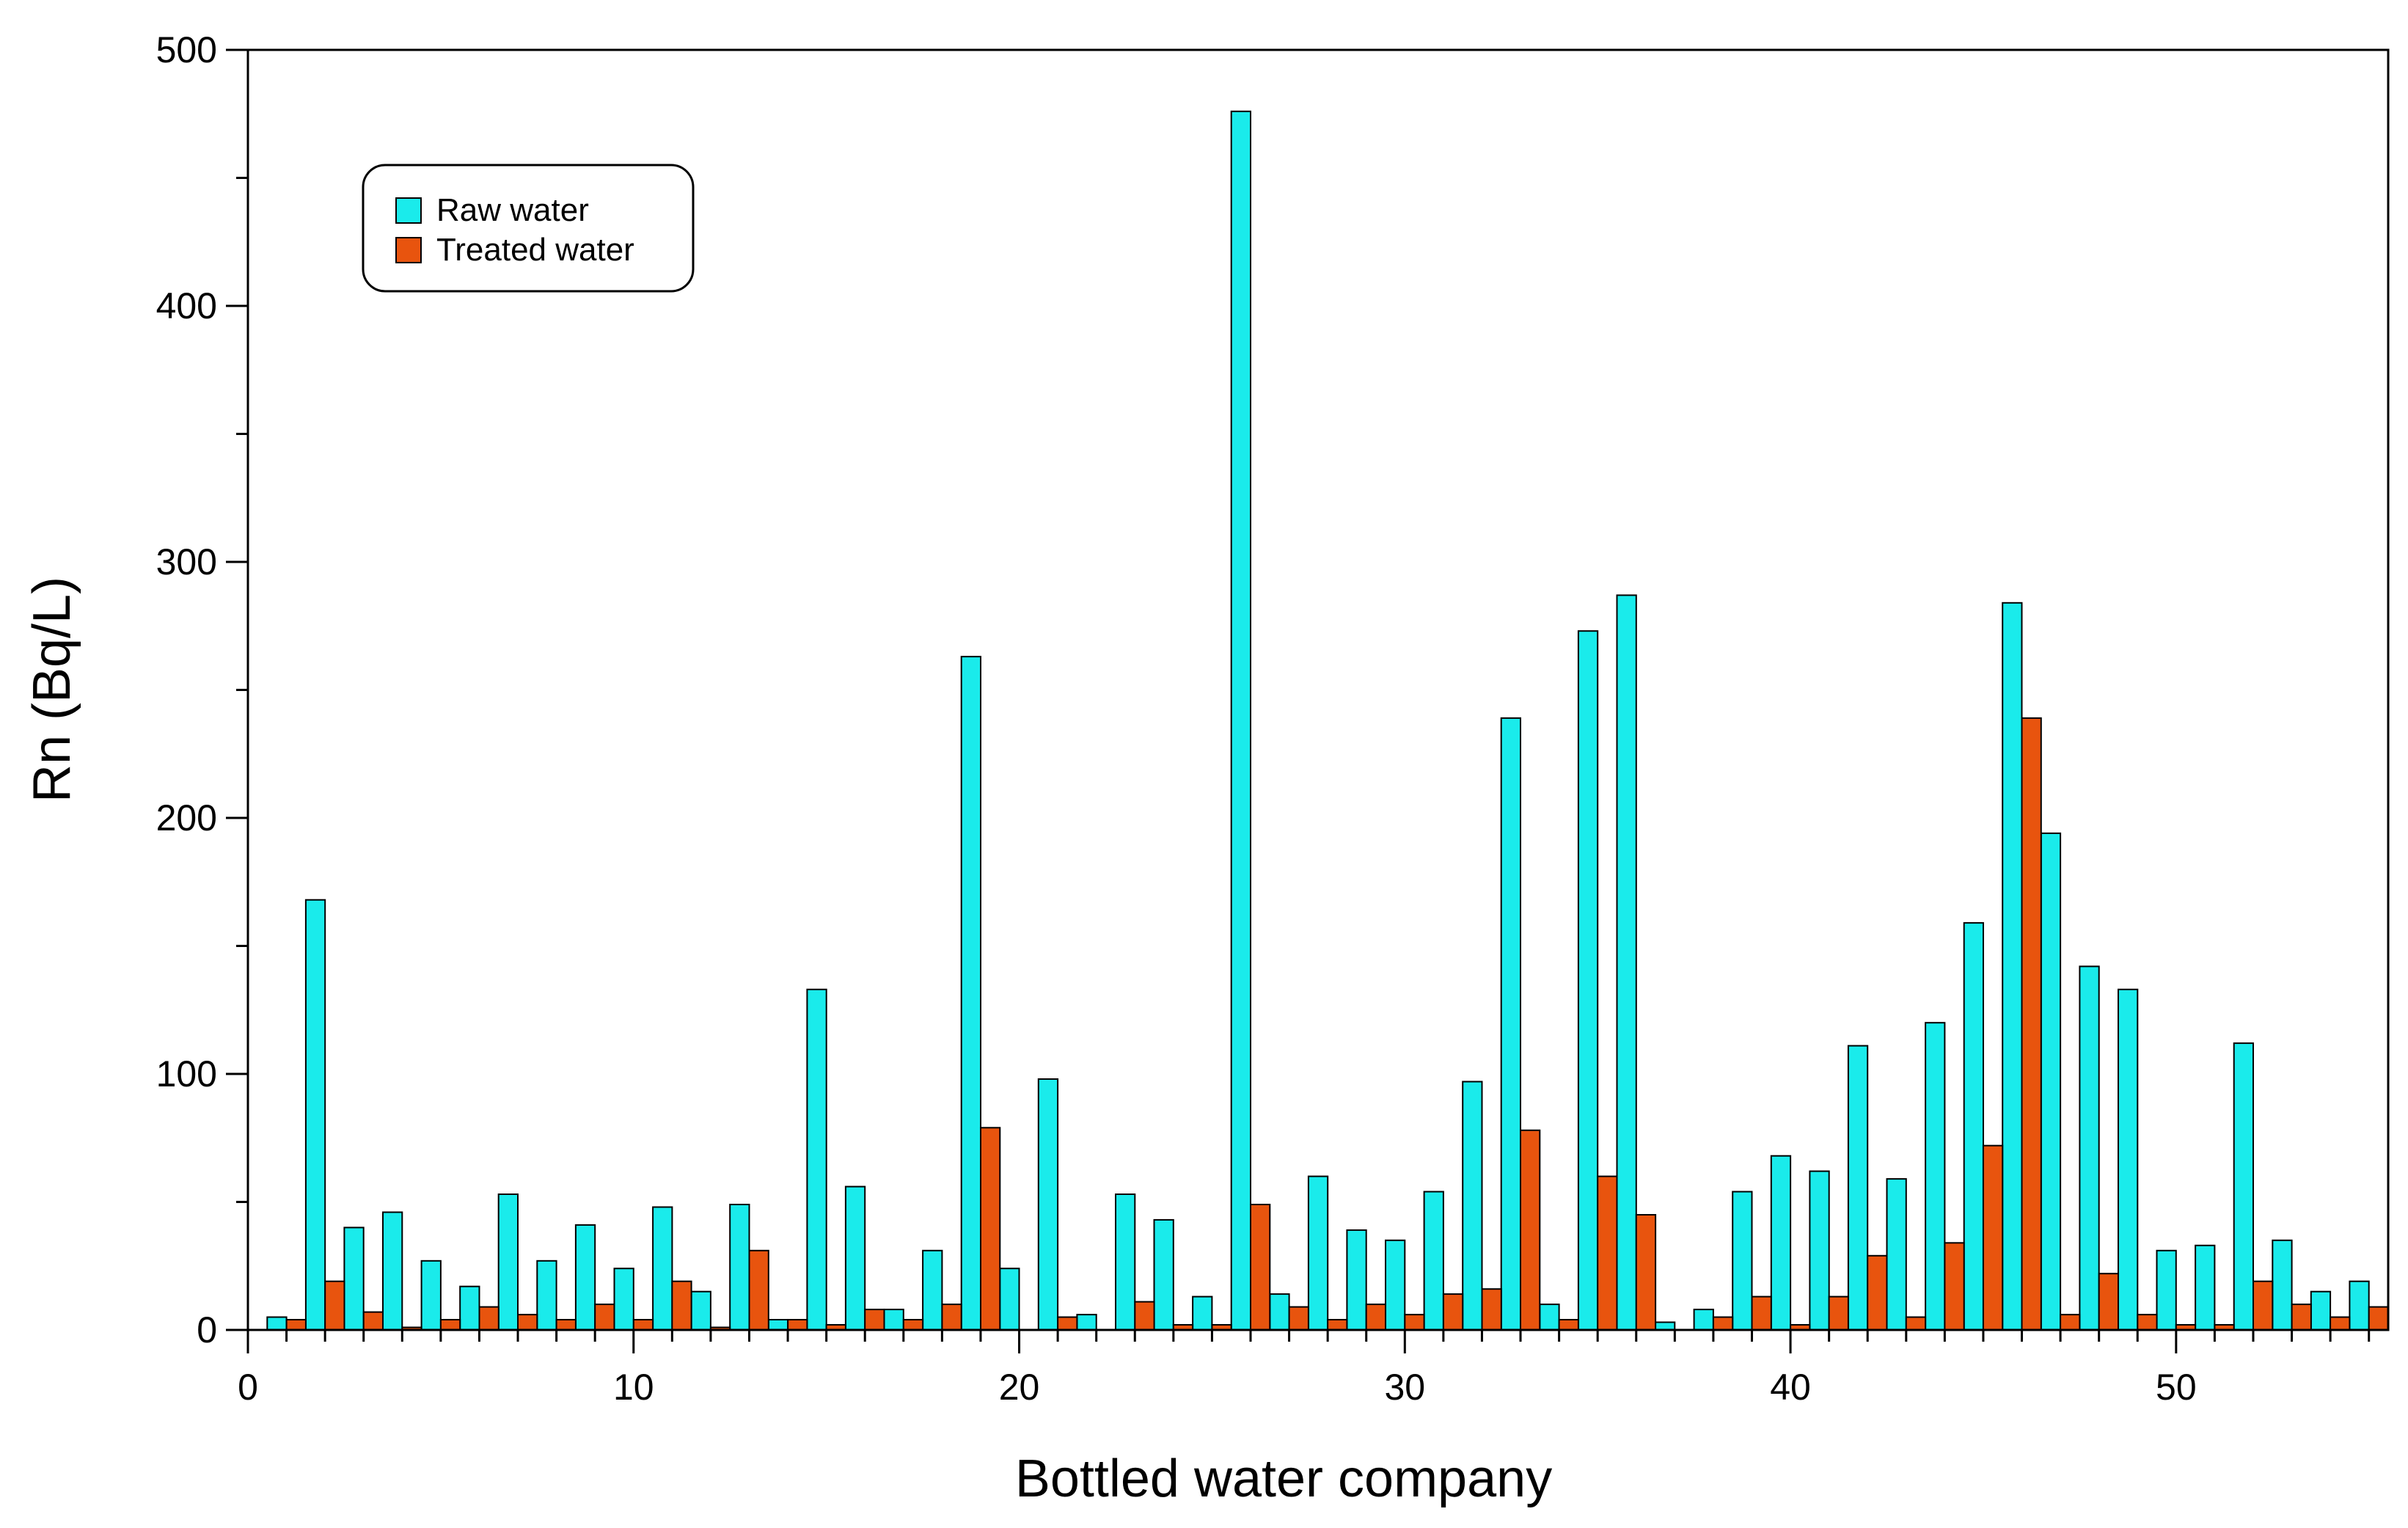 The height and width of the screenshot is (1528, 2408). I want to click on legend-label-raw-water: Raw water, so click(512, 210).